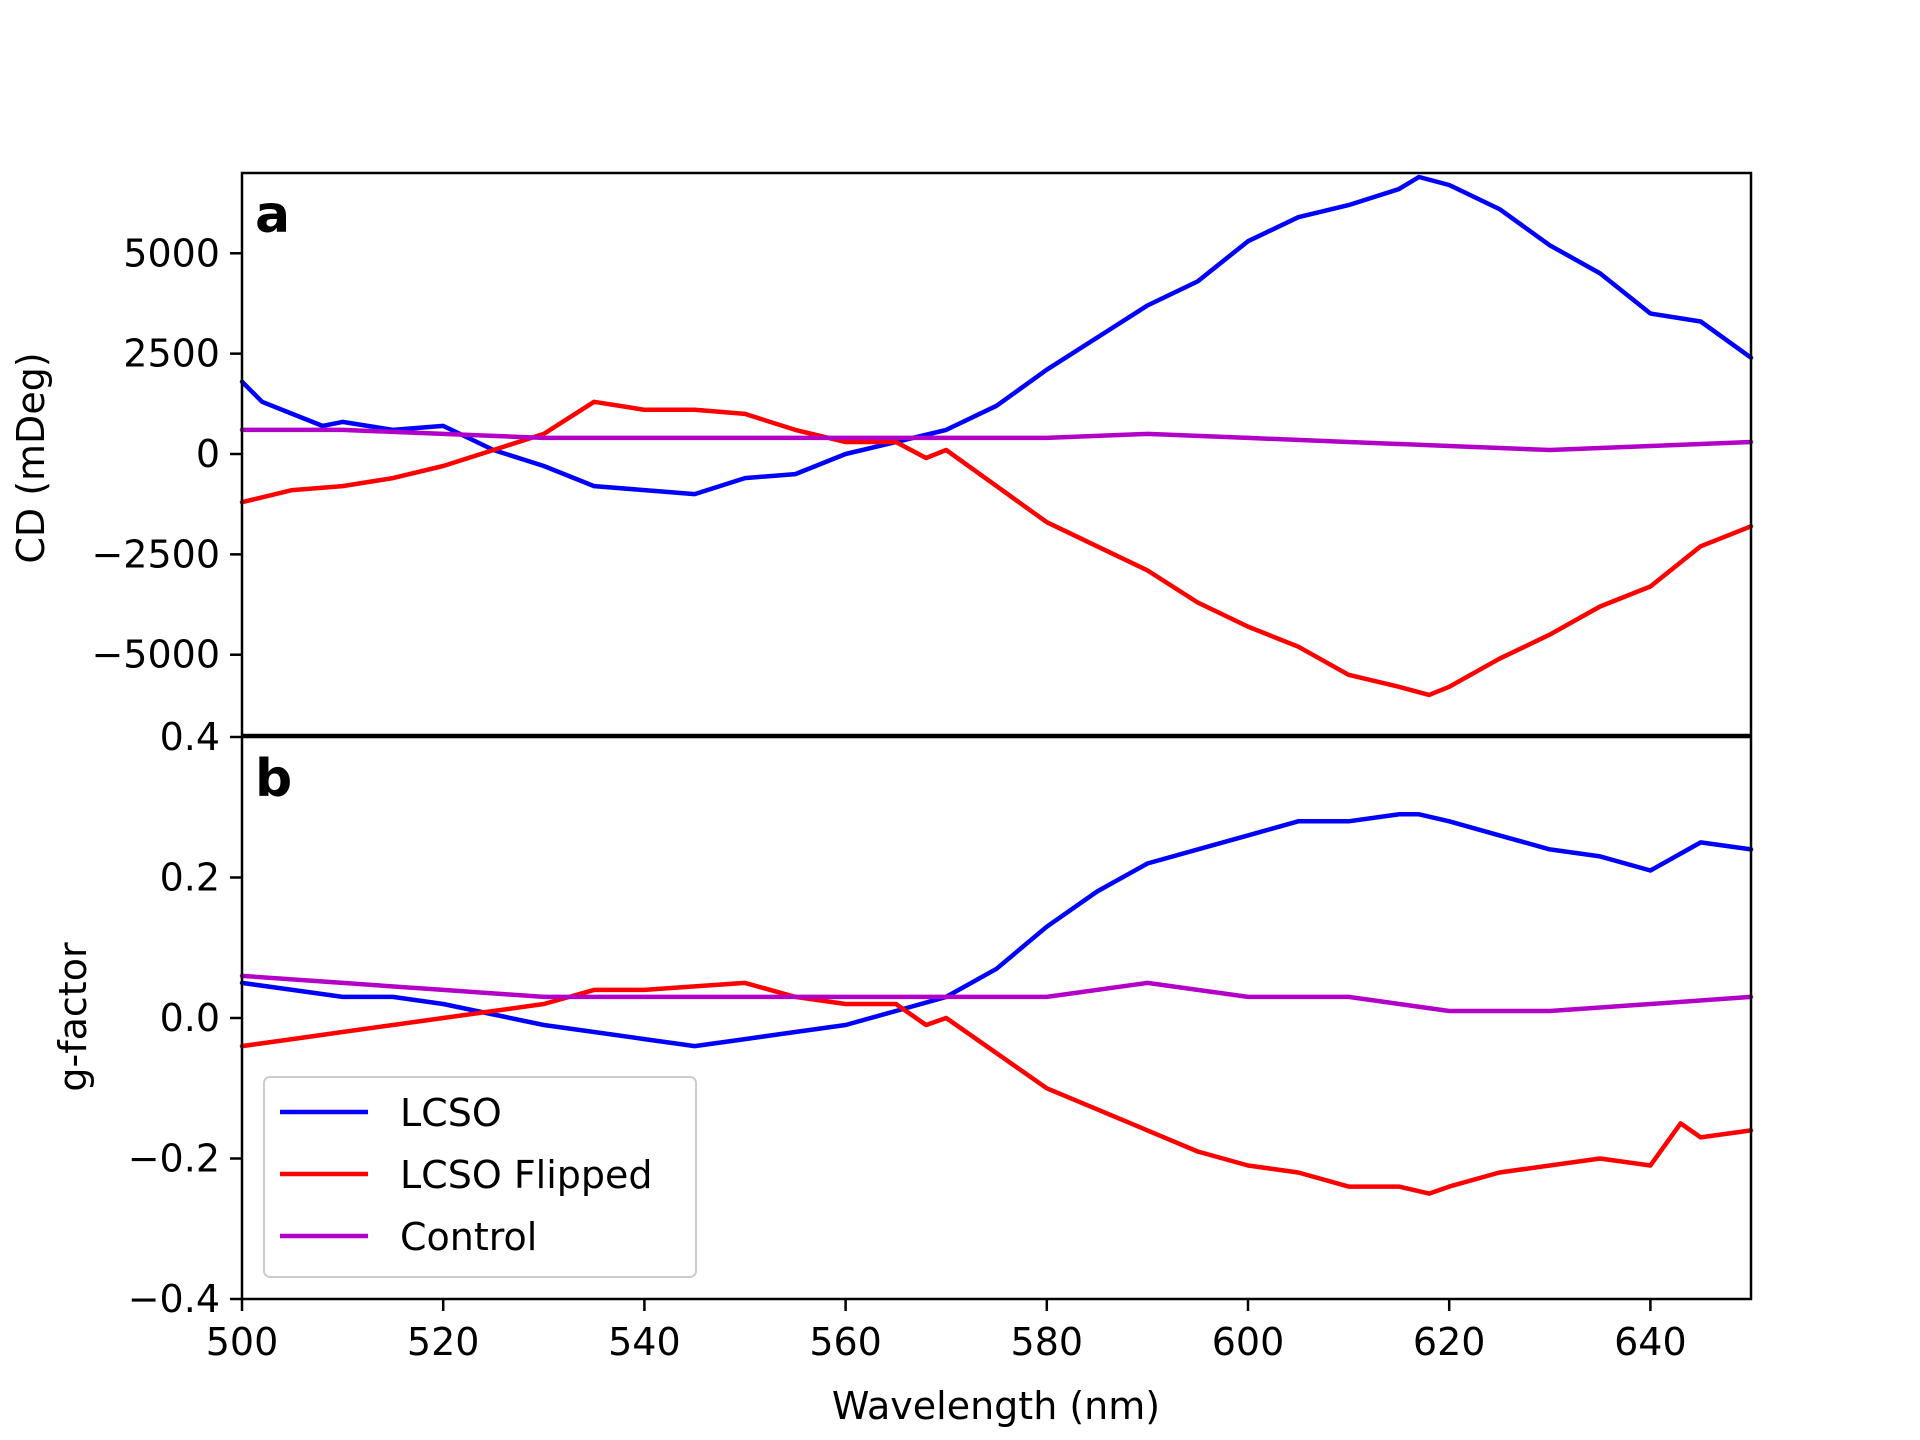 The width and height of the screenshot is (1920, 1440). Describe the element at coordinates (166, 454) in the screenshot. I see `panel-a-yticks: 5000 2500 0 −2500 −5000` at that location.